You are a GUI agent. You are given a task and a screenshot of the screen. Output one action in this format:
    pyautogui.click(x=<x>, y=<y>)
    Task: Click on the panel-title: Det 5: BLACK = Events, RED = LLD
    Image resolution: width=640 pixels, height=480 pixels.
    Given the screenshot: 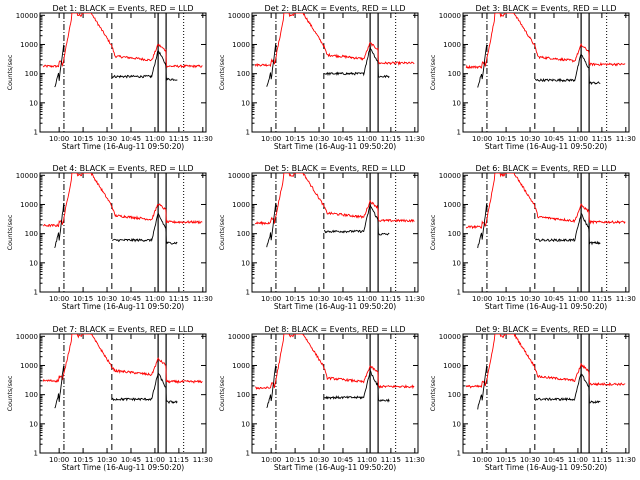 What is the action you would take?
    pyautogui.click(x=335, y=168)
    